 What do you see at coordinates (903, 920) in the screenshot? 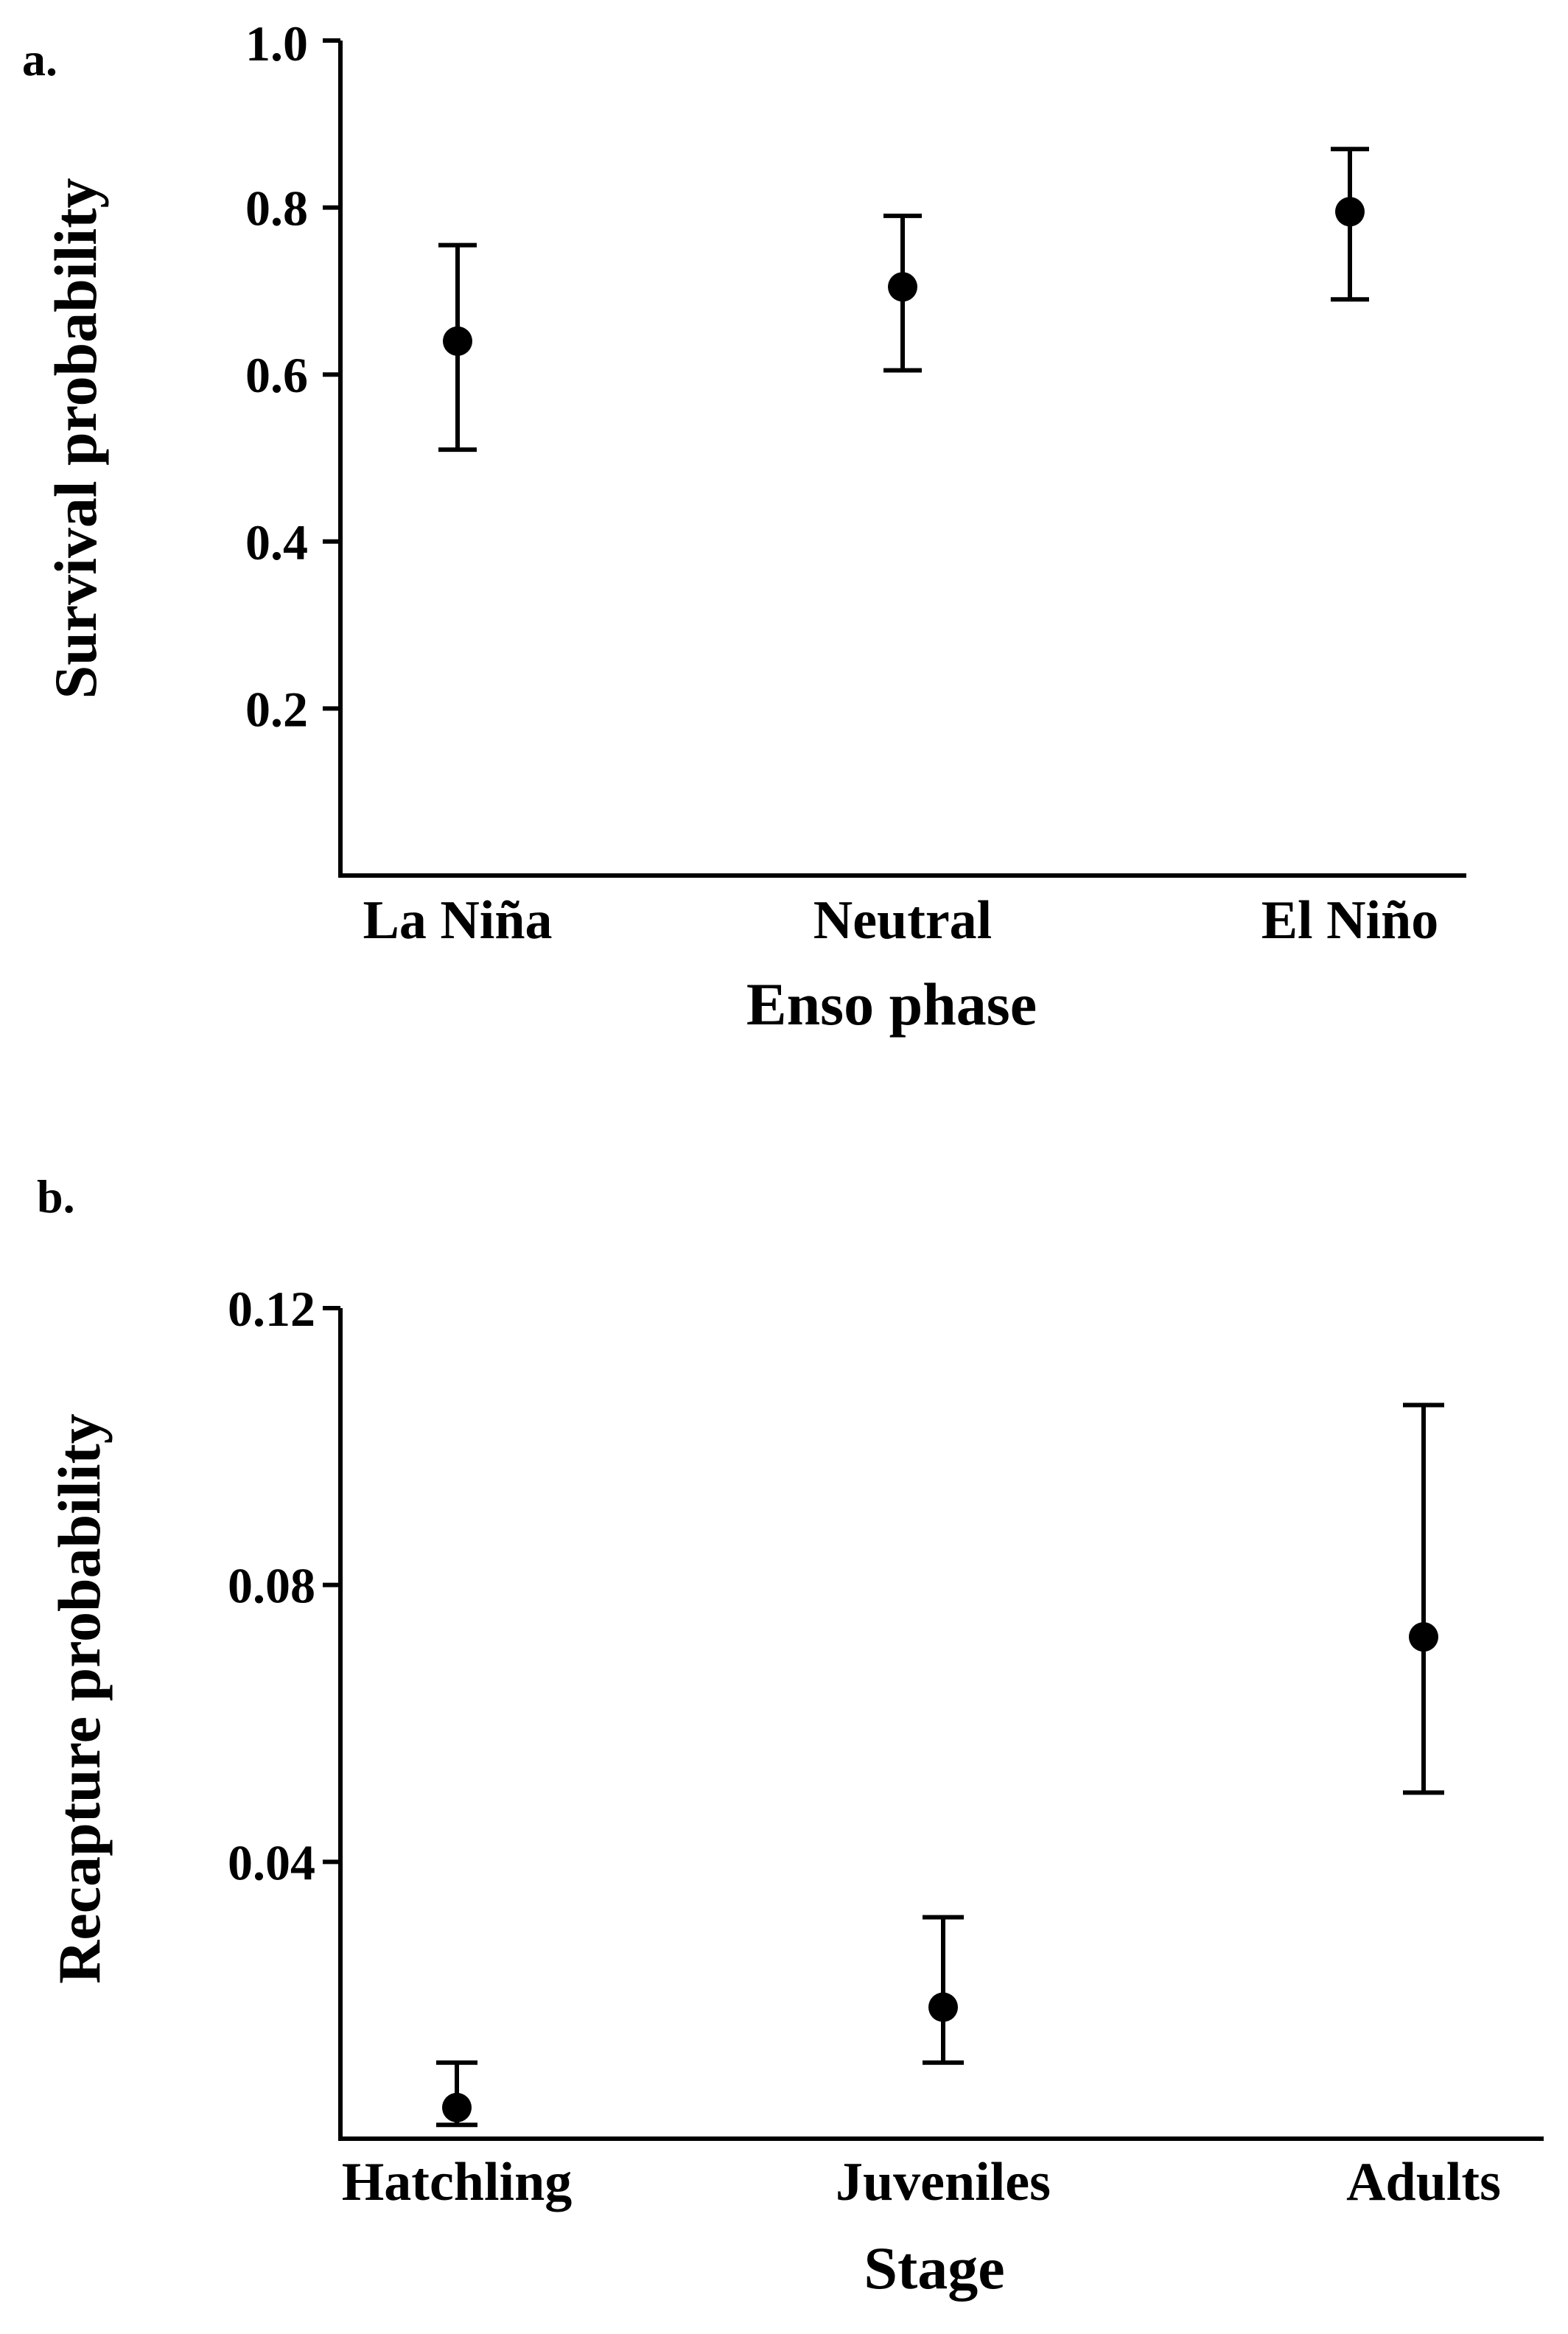
I see `category-label: Neutral` at bounding box center [903, 920].